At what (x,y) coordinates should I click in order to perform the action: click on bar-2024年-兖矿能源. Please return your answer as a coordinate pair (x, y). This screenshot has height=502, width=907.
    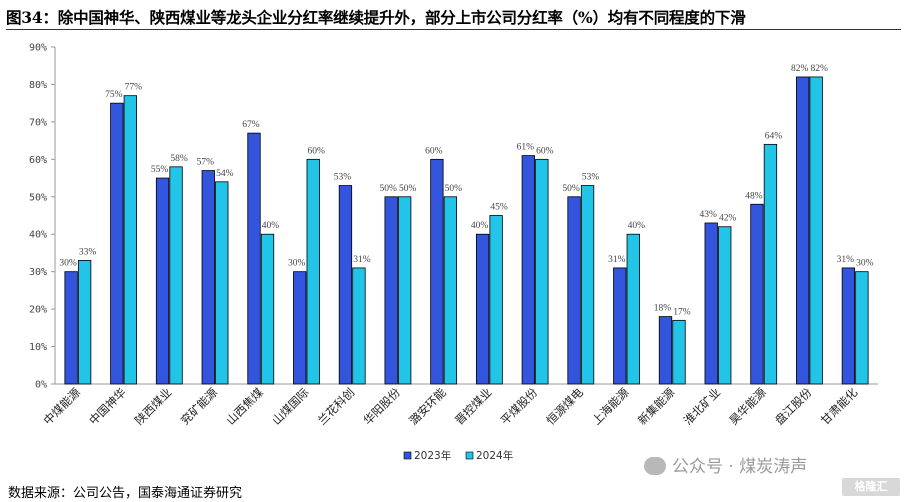
    Looking at the image, I should click on (222, 283).